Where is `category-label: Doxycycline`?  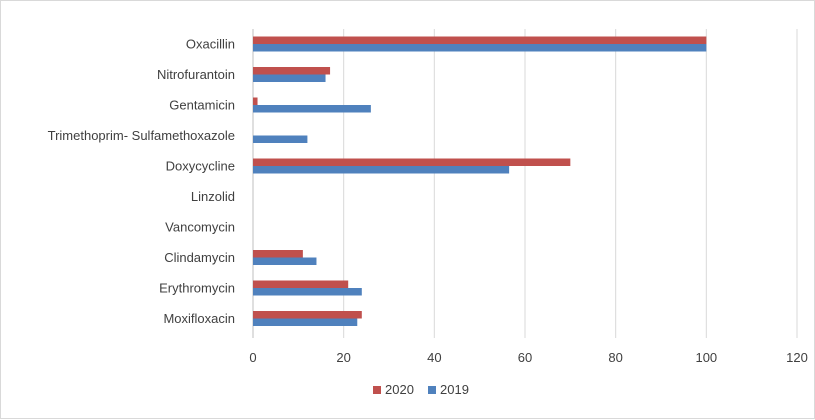 category-label: Doxycycline is located at coordinates (200, 166).